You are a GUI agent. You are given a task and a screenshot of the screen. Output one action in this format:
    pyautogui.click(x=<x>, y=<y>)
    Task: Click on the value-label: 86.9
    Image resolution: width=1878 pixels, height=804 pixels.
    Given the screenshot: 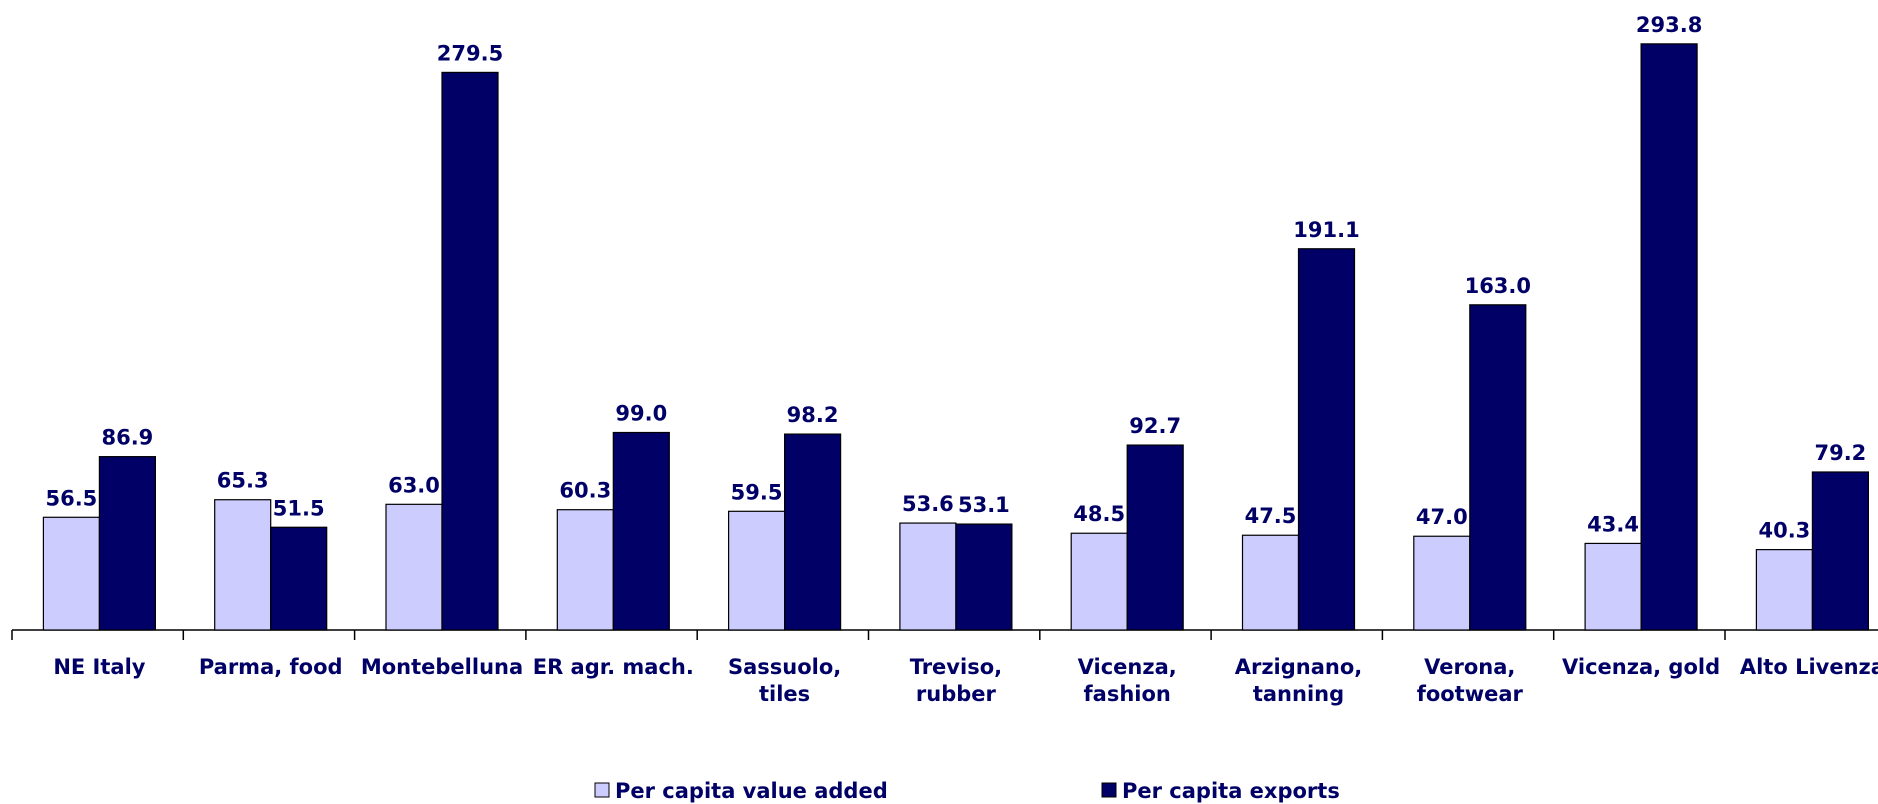 What is the action you would take?
    pyautogui.click(x=127, y=438)
    